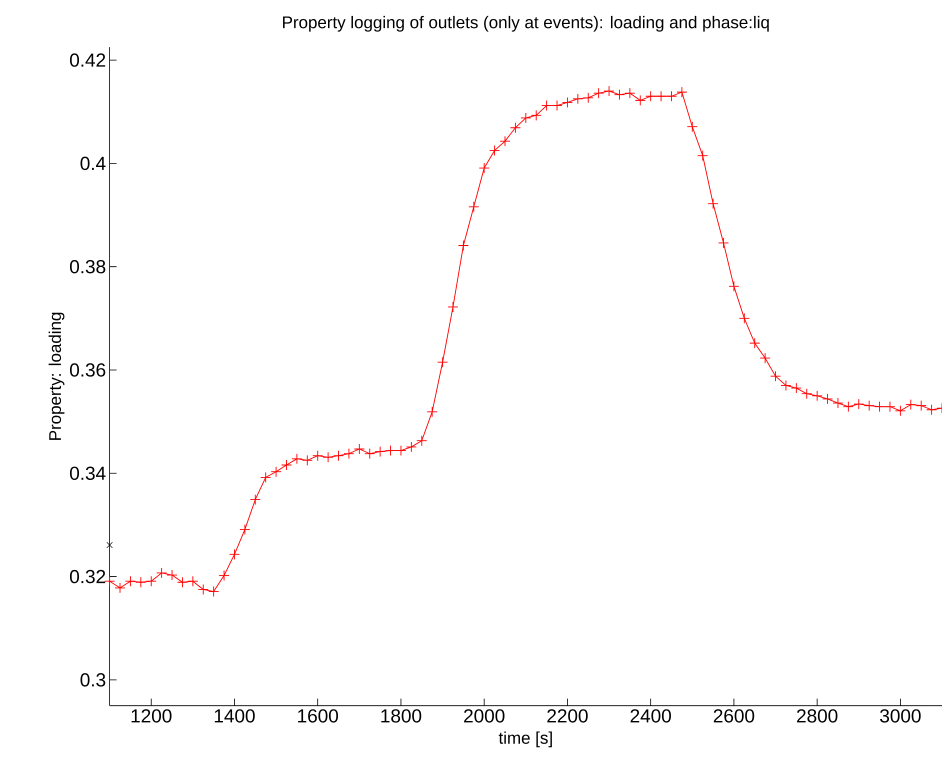 The image size is (942, 774). What do you see at coordinates (56, 376) in the screenshot?
I see `y-axis-title: Property: loading` at bounding box center [56, 376].